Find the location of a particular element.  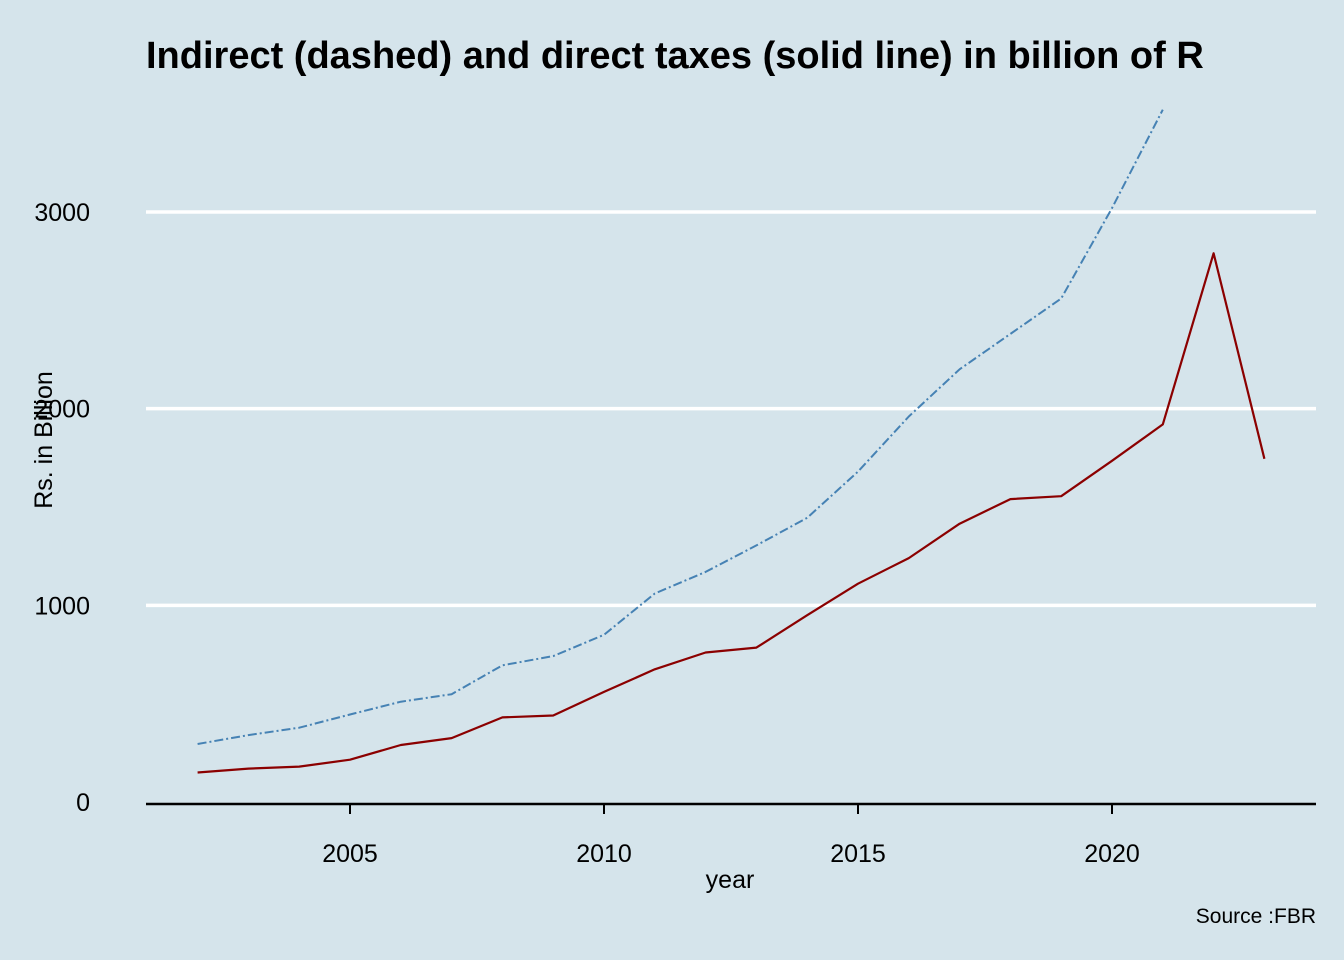

source-caption: Source :FBR is located at coordinates (1256, 916).